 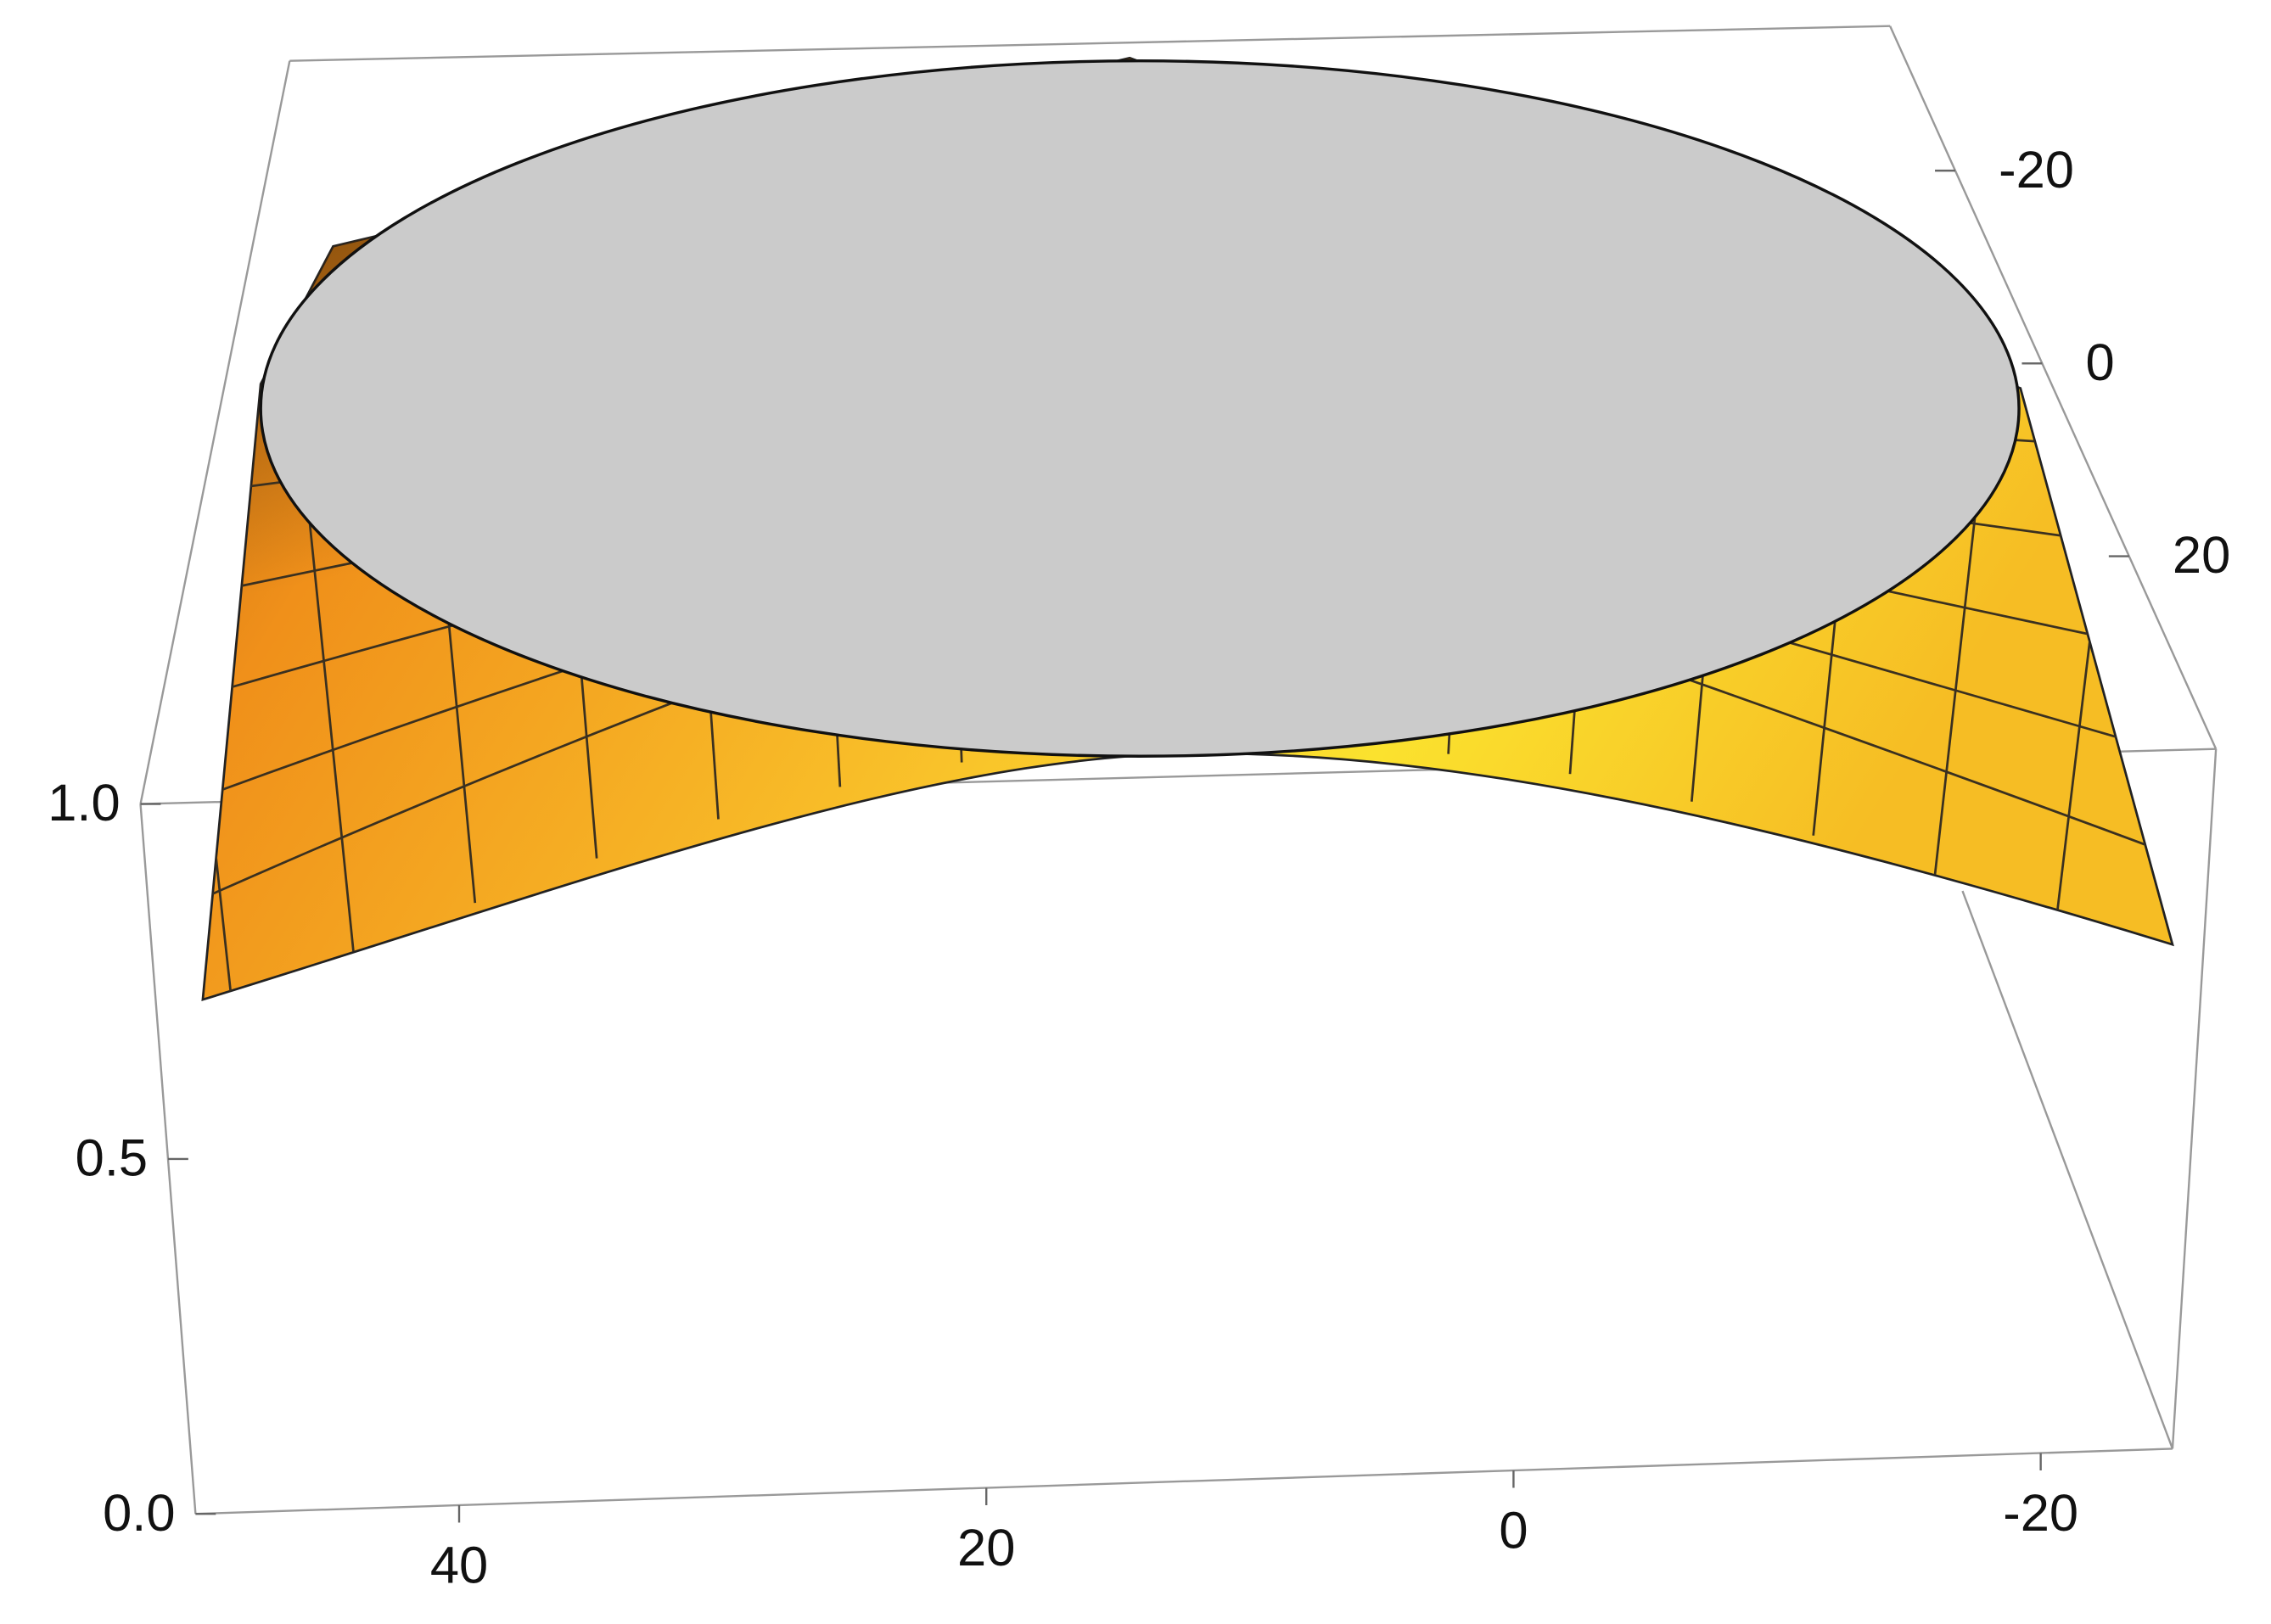 I want to click on x-tick-label: 20, so click(x=986, y=1548).